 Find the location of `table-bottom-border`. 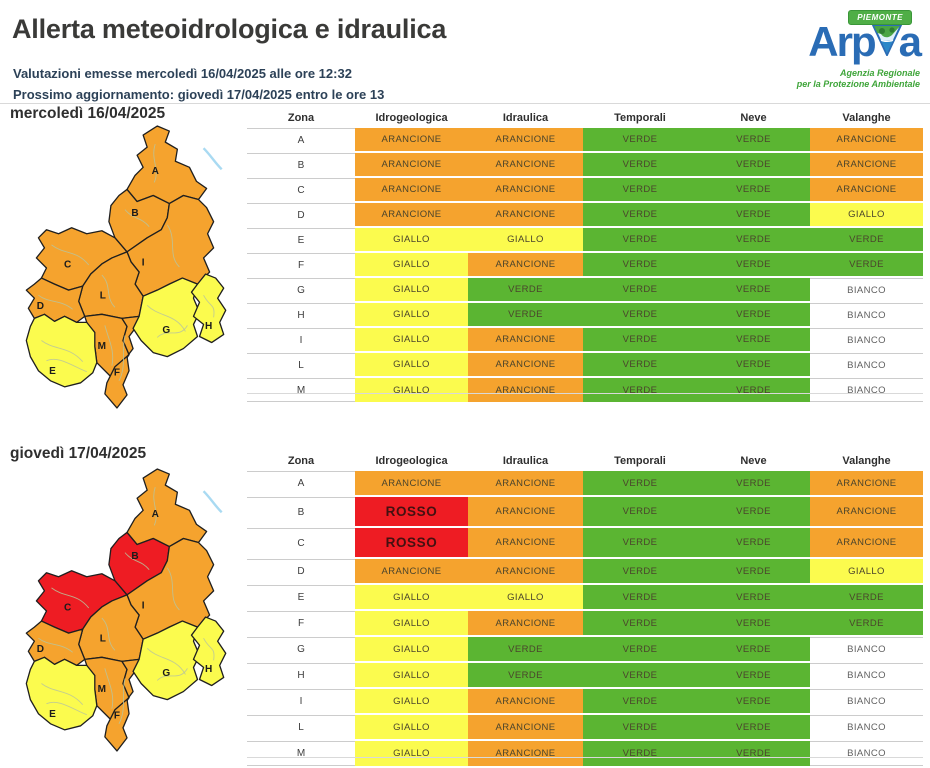

table-bottom-border is located at coordinates (585, 393).